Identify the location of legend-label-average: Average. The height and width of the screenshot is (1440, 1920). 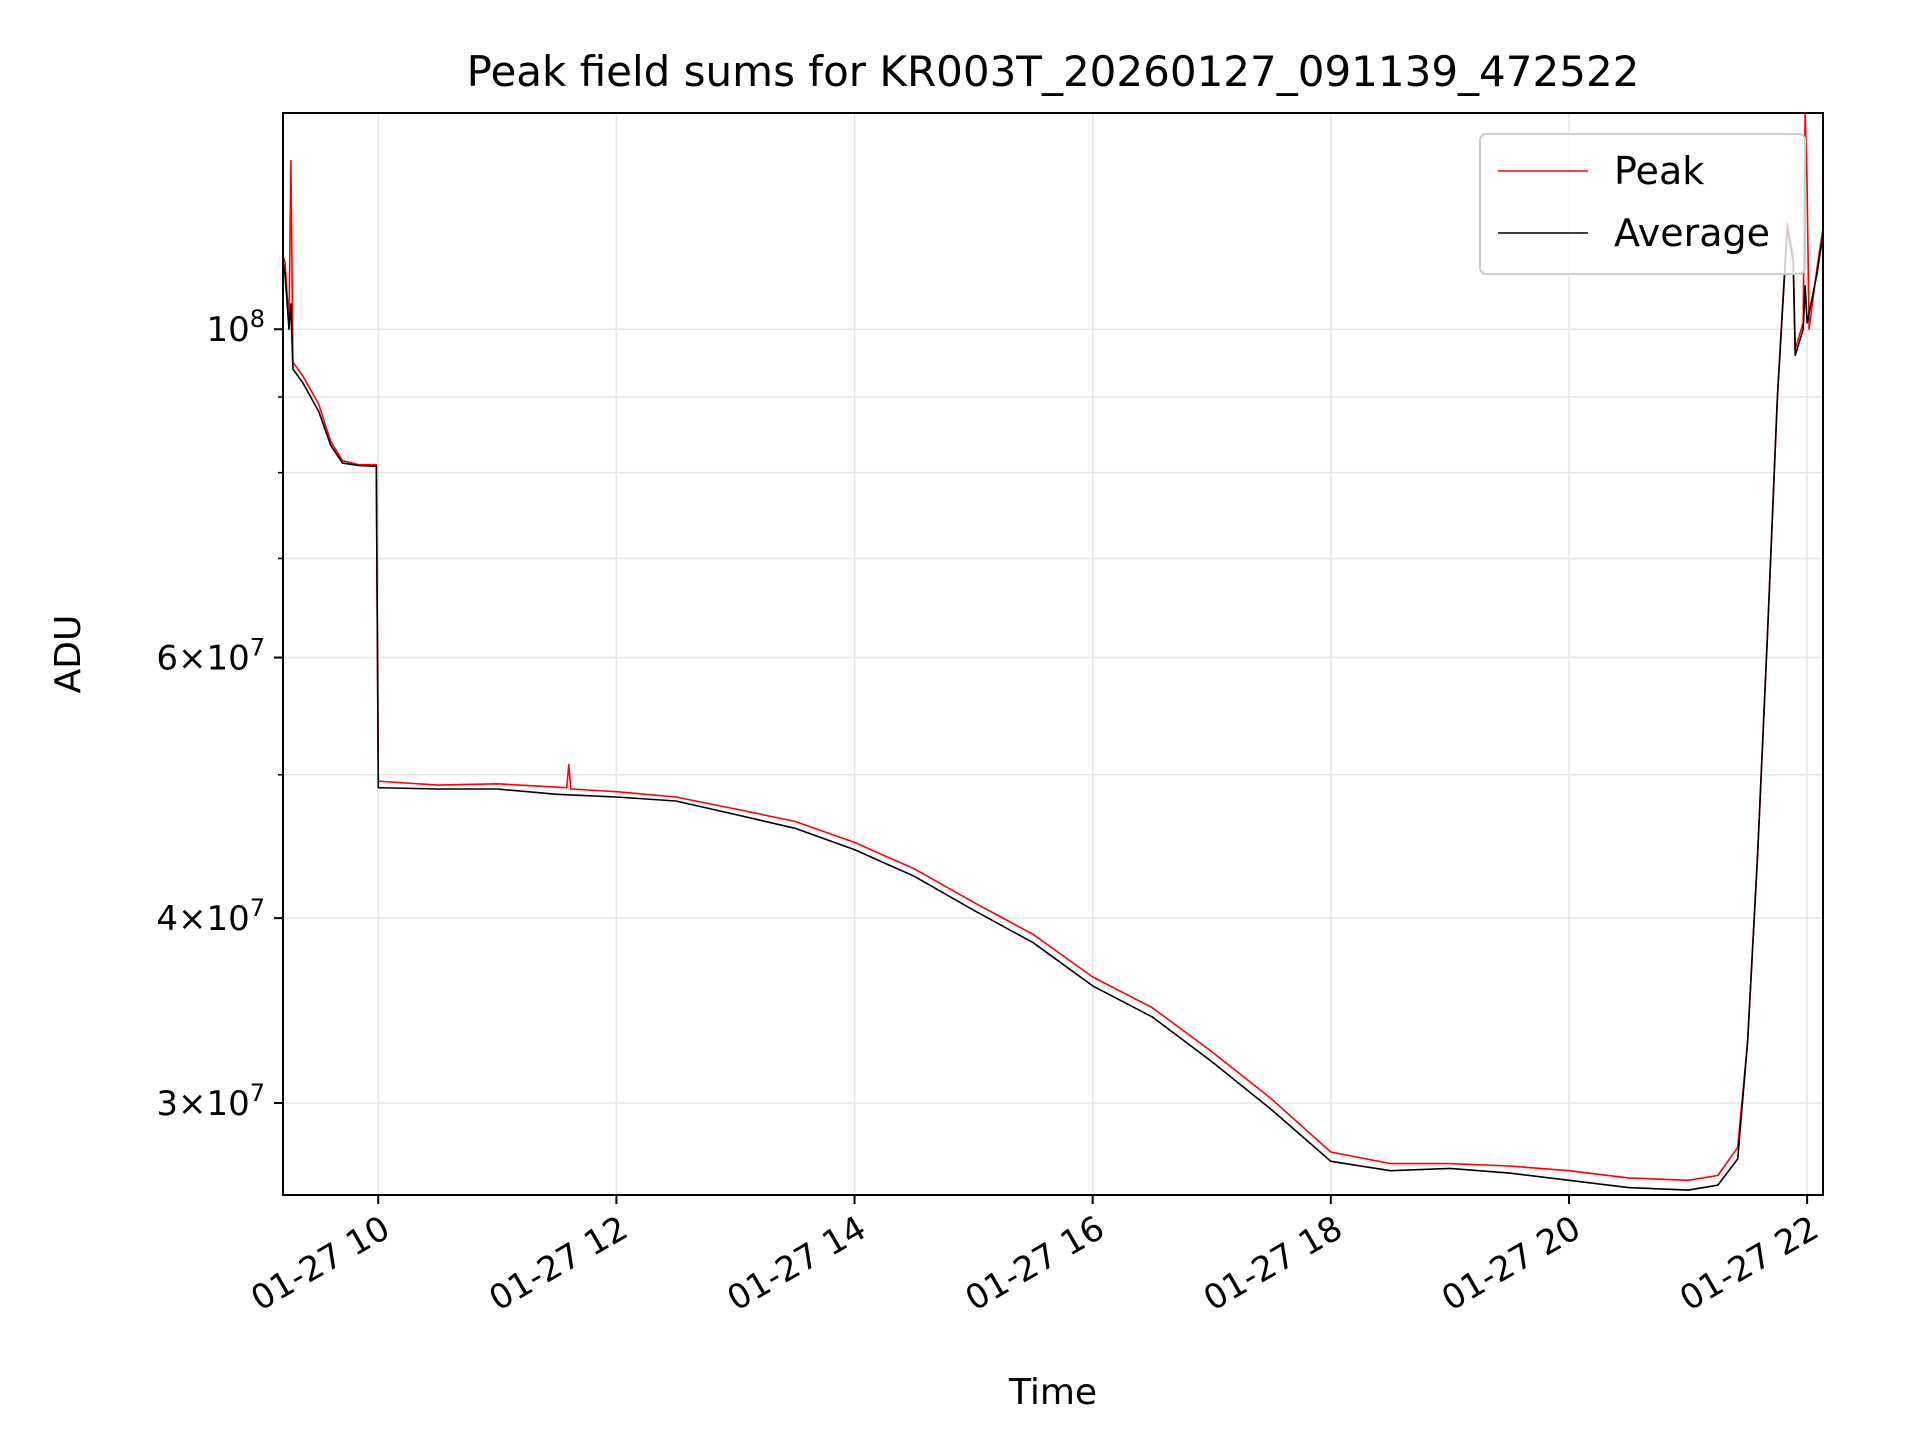
(1692, 233).